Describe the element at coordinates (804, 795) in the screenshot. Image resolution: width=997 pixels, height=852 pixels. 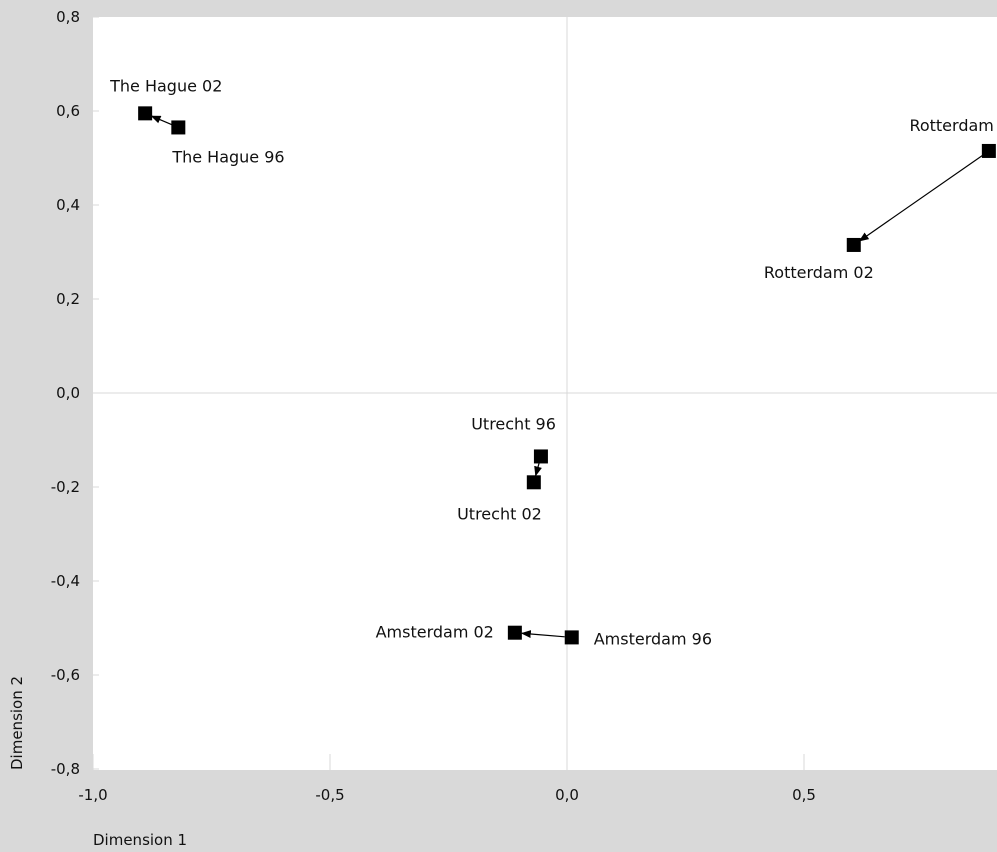
I see `x-tick-label: 0,5` at that location.